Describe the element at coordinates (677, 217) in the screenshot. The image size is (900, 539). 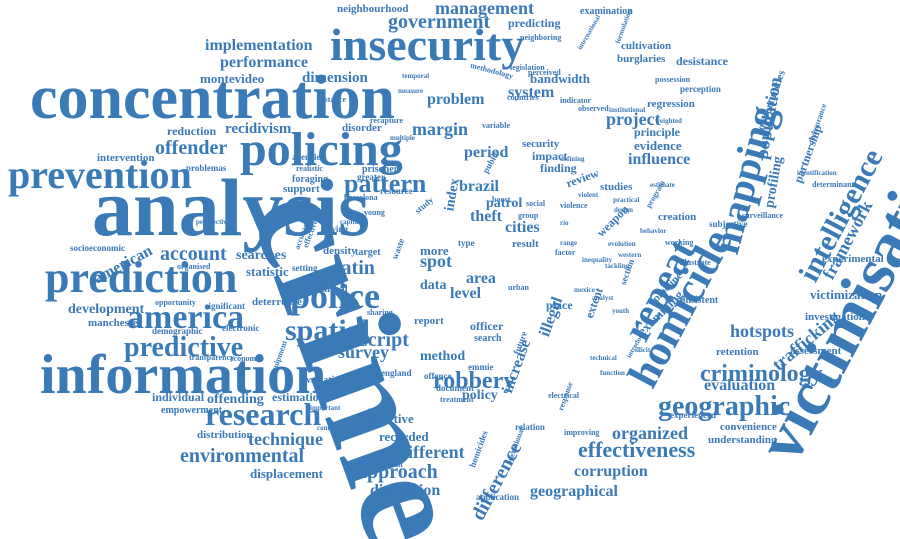
I see `word-creation: creation` at that location.